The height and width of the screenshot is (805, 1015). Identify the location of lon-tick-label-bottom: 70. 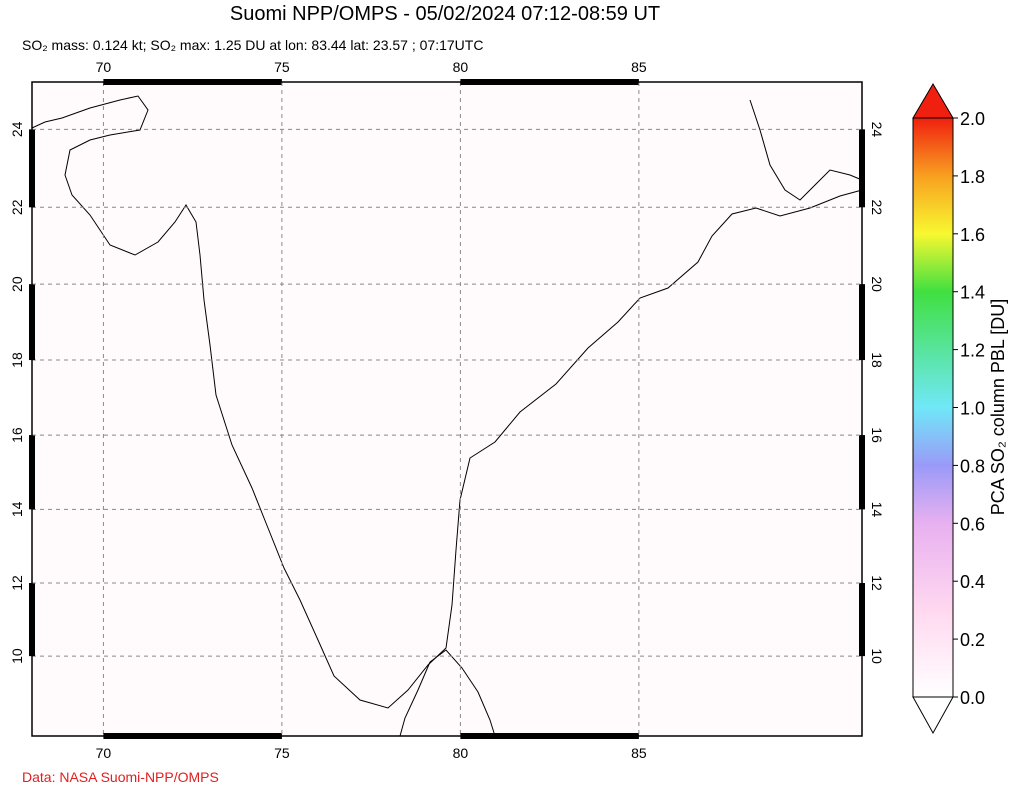
(104, 753).